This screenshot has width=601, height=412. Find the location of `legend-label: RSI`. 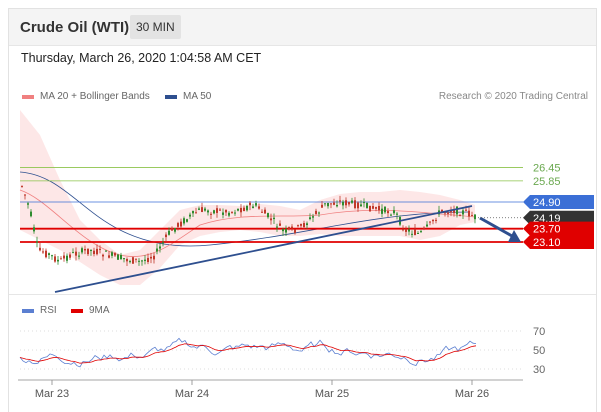

legend-label: RSI is located at coordinates (48, 310).